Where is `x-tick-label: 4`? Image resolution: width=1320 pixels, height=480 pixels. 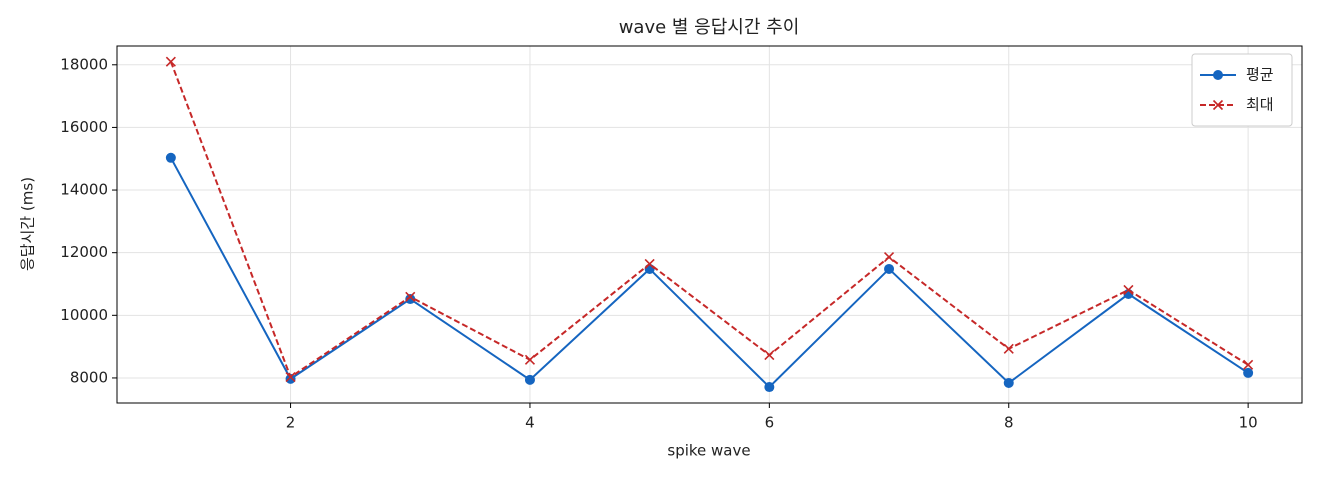
x-tick-label: 4 is located at coordinates (530, 423).